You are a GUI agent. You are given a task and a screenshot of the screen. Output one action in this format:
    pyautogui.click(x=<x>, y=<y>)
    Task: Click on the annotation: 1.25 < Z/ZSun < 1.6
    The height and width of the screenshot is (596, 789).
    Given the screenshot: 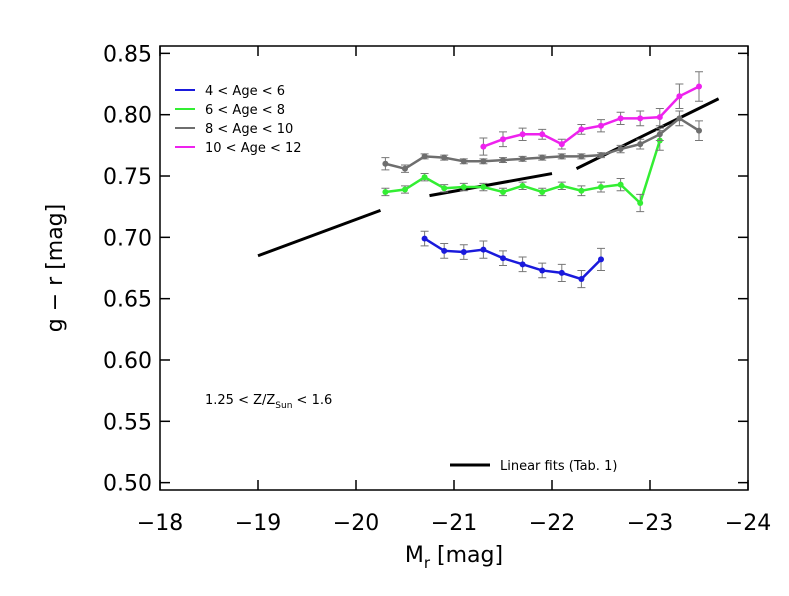 What is the action you would take?
    pyautogui.click(x=268, y=402)
    